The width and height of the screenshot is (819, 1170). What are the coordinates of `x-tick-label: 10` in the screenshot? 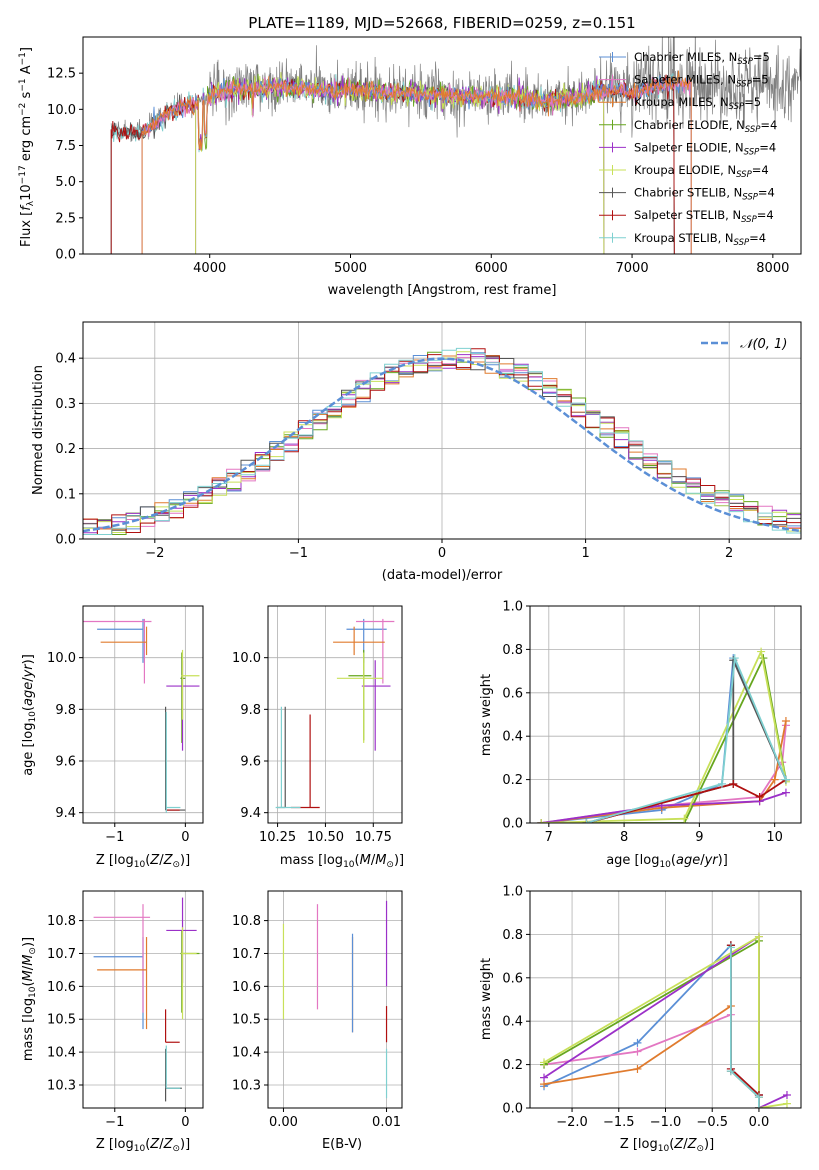 It's located at (774, 837).